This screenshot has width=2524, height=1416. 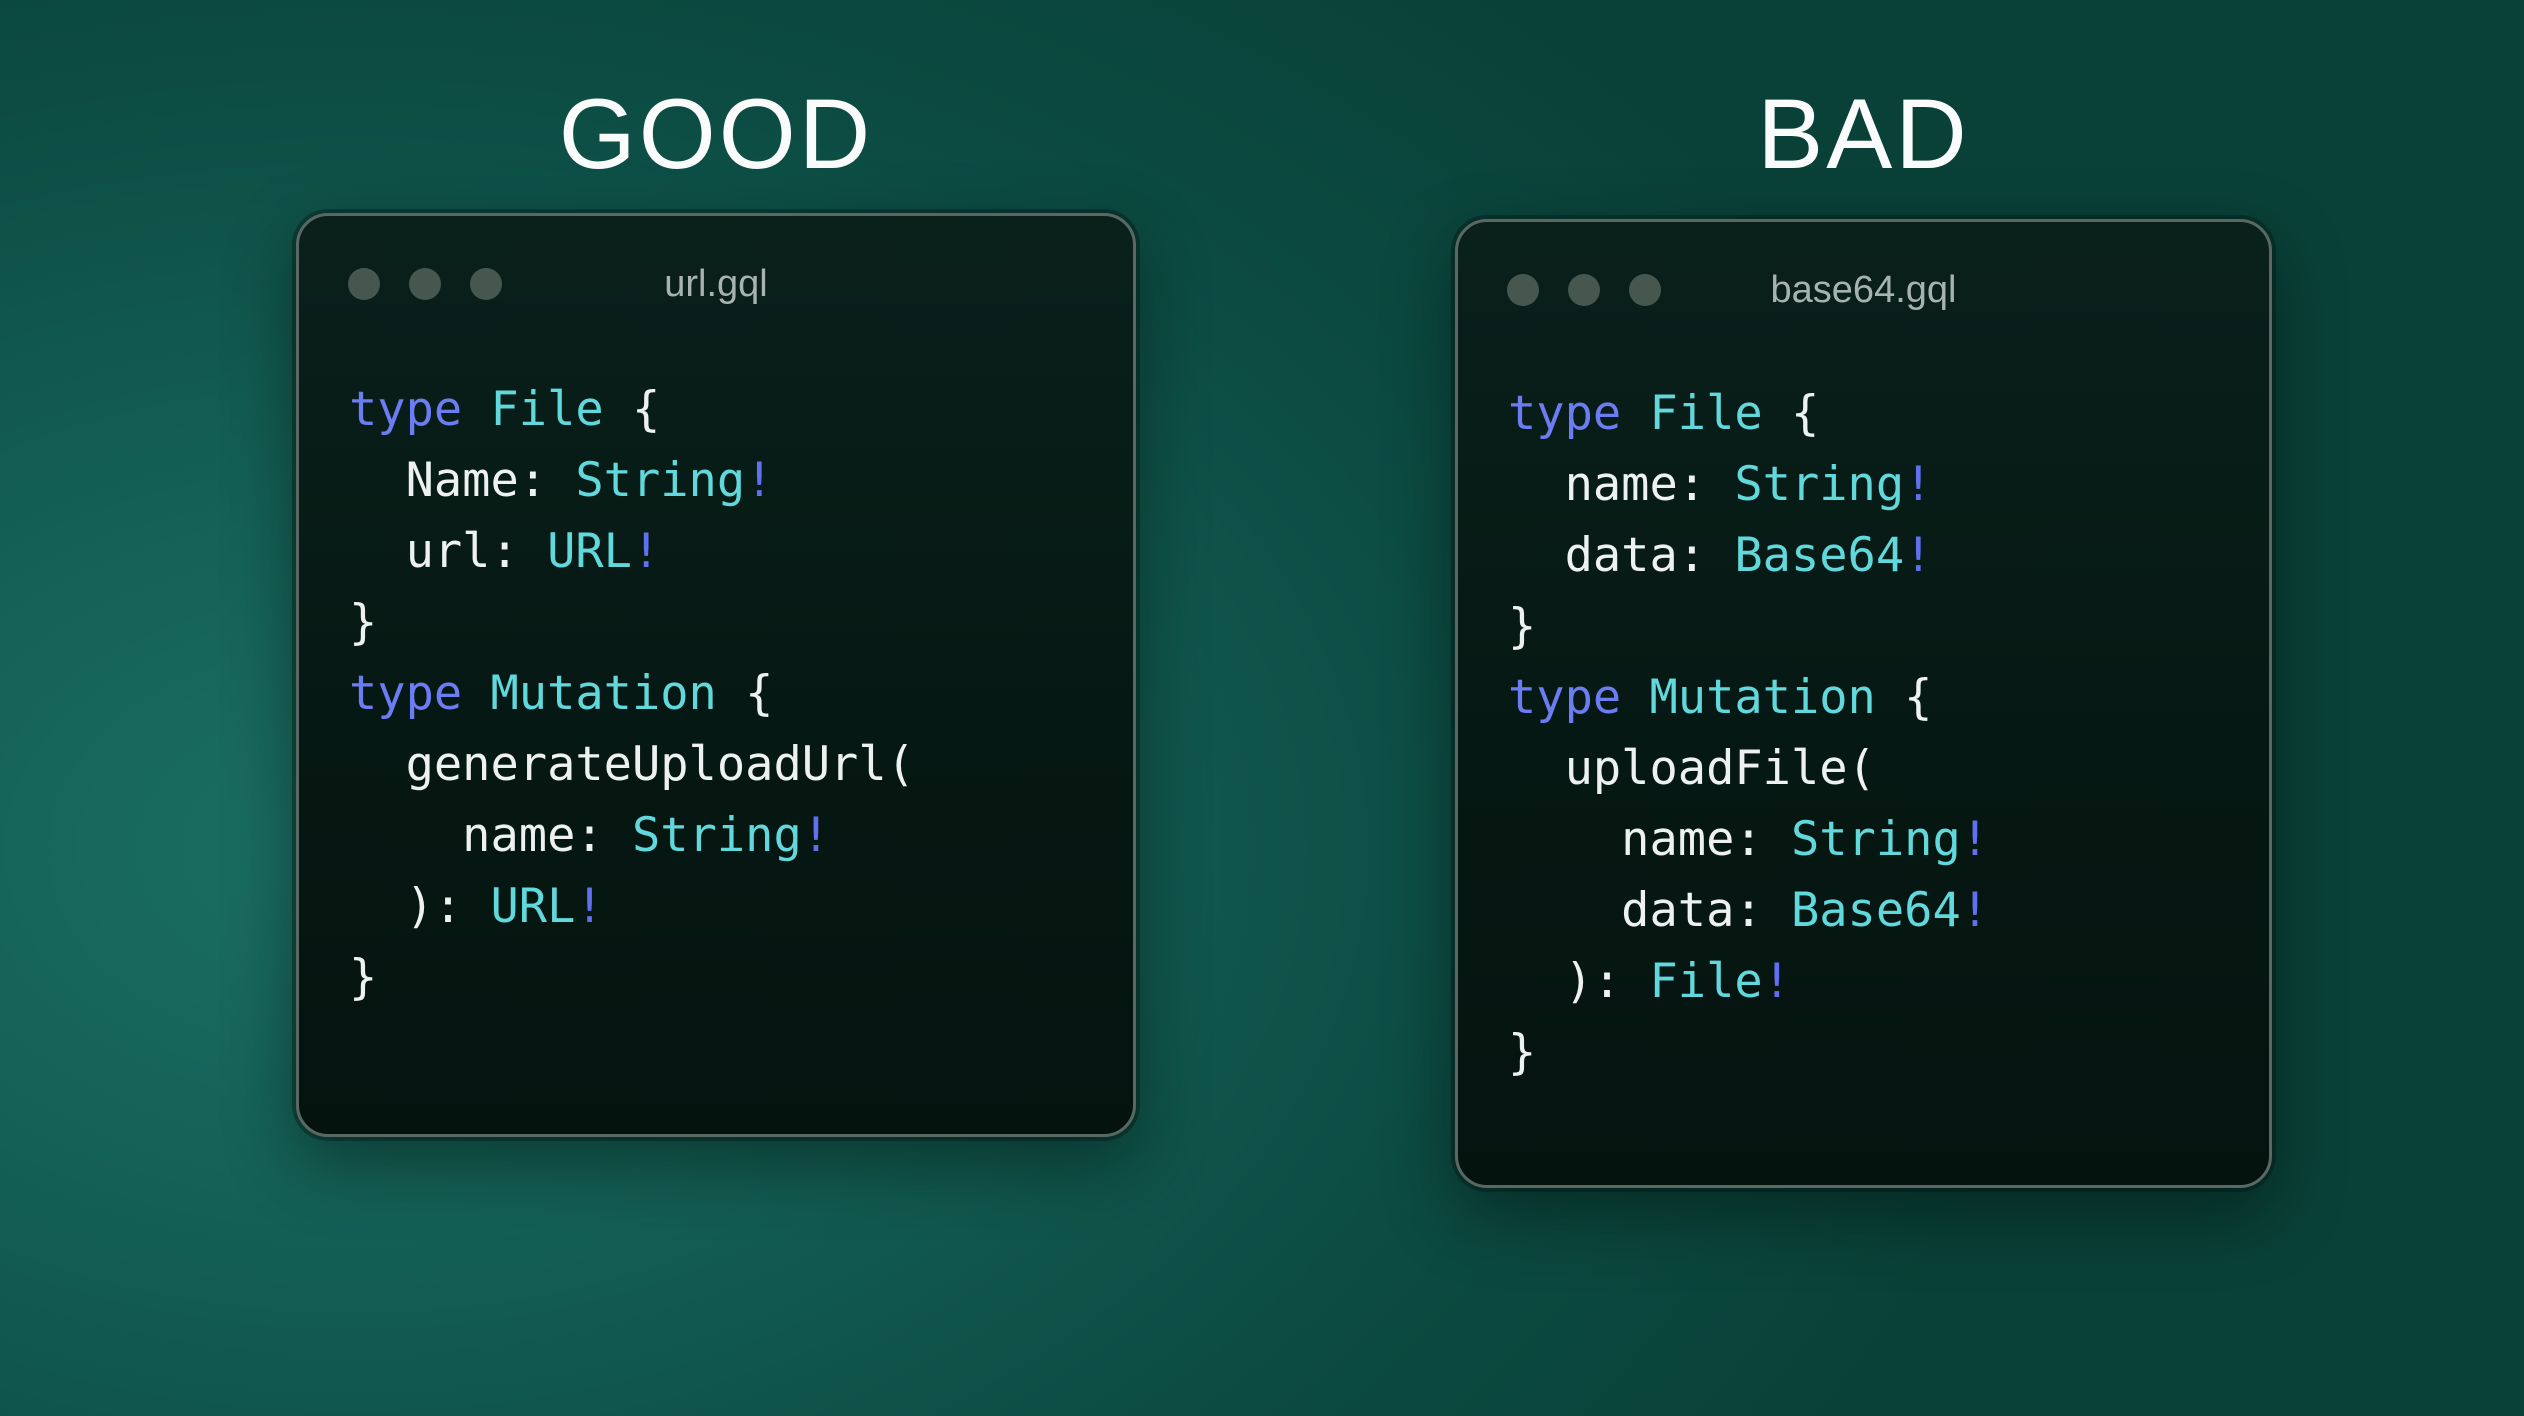 I want to click on window-titlebar: base64.gql, so click(x=1863, y=287).